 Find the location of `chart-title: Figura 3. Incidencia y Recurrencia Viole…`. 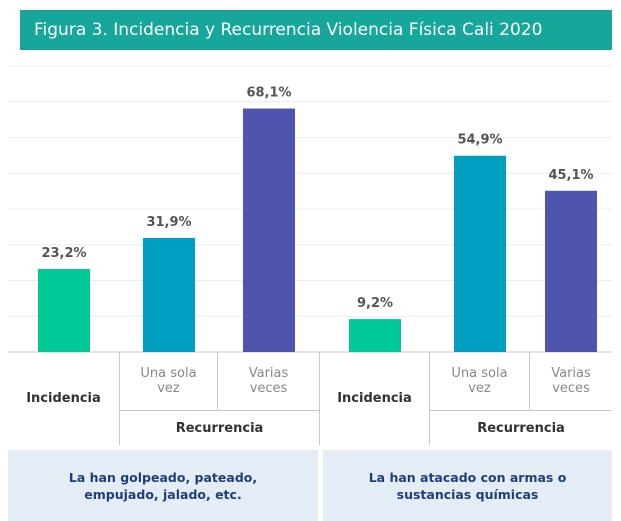

chart-title: Figura 3. Incidencia y Recurrencia Viole… is located at coordinates (316, 30).